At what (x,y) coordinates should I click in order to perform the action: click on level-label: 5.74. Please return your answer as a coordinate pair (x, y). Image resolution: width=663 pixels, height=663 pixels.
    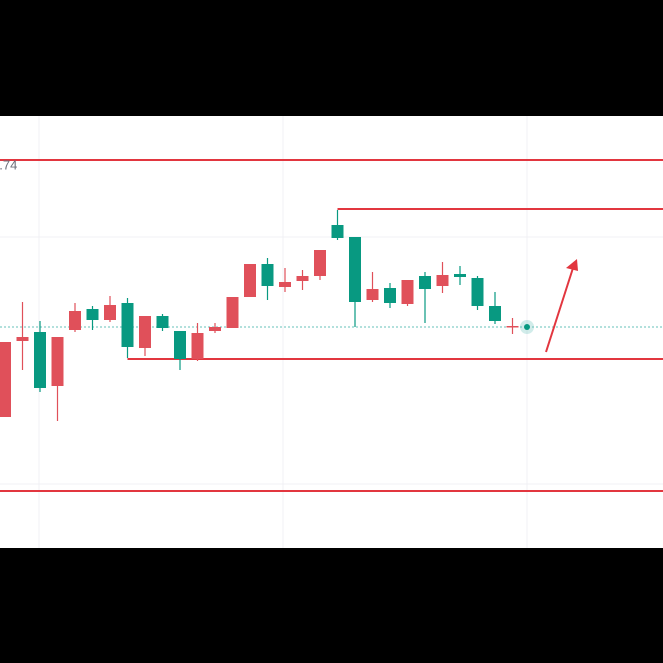
    Looking at the image, I should click on (8, 164).